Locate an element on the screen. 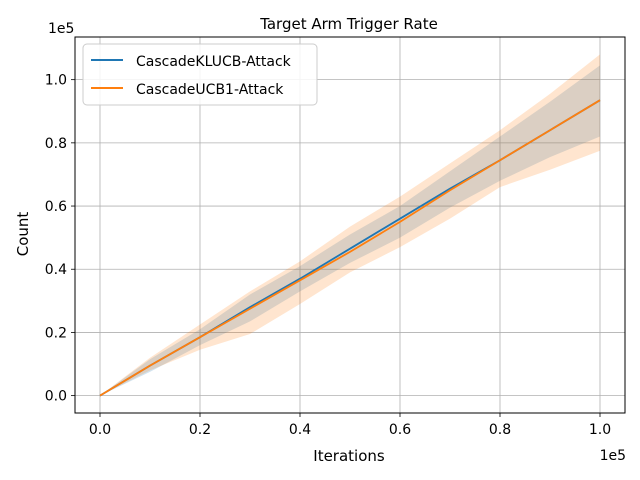 The height and width of the screenshot is (480, 640). x-tick-label: 1.0 is located at coordinates (600, 430).